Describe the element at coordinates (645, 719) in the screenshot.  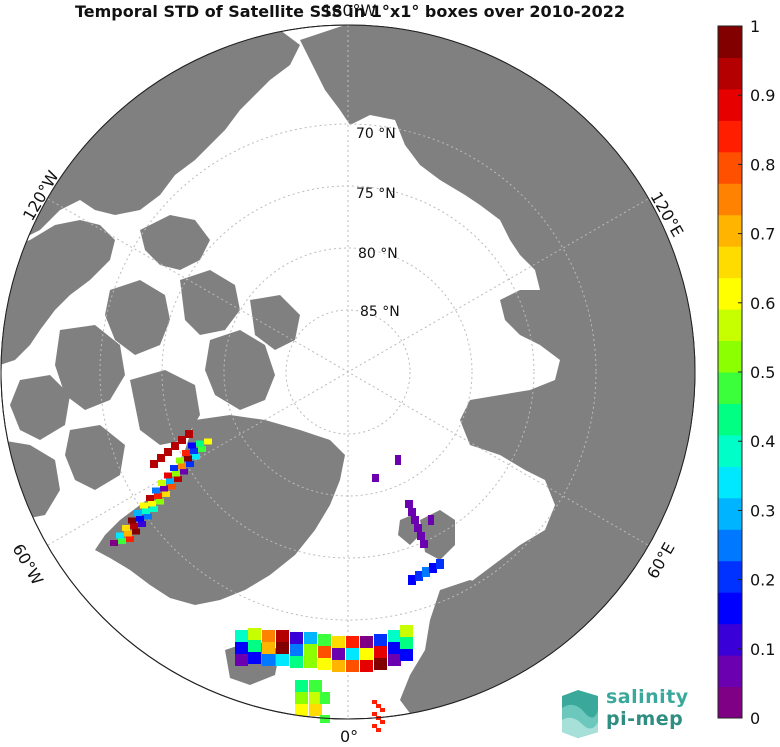
I see `logo-line-2: pi-mep` at that location.